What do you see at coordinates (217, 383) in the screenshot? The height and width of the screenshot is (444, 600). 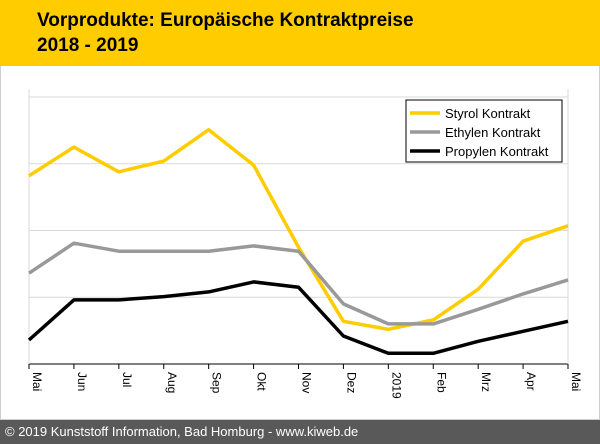 I see `x-tick-label: Sep` at bounding box center [217, 383].